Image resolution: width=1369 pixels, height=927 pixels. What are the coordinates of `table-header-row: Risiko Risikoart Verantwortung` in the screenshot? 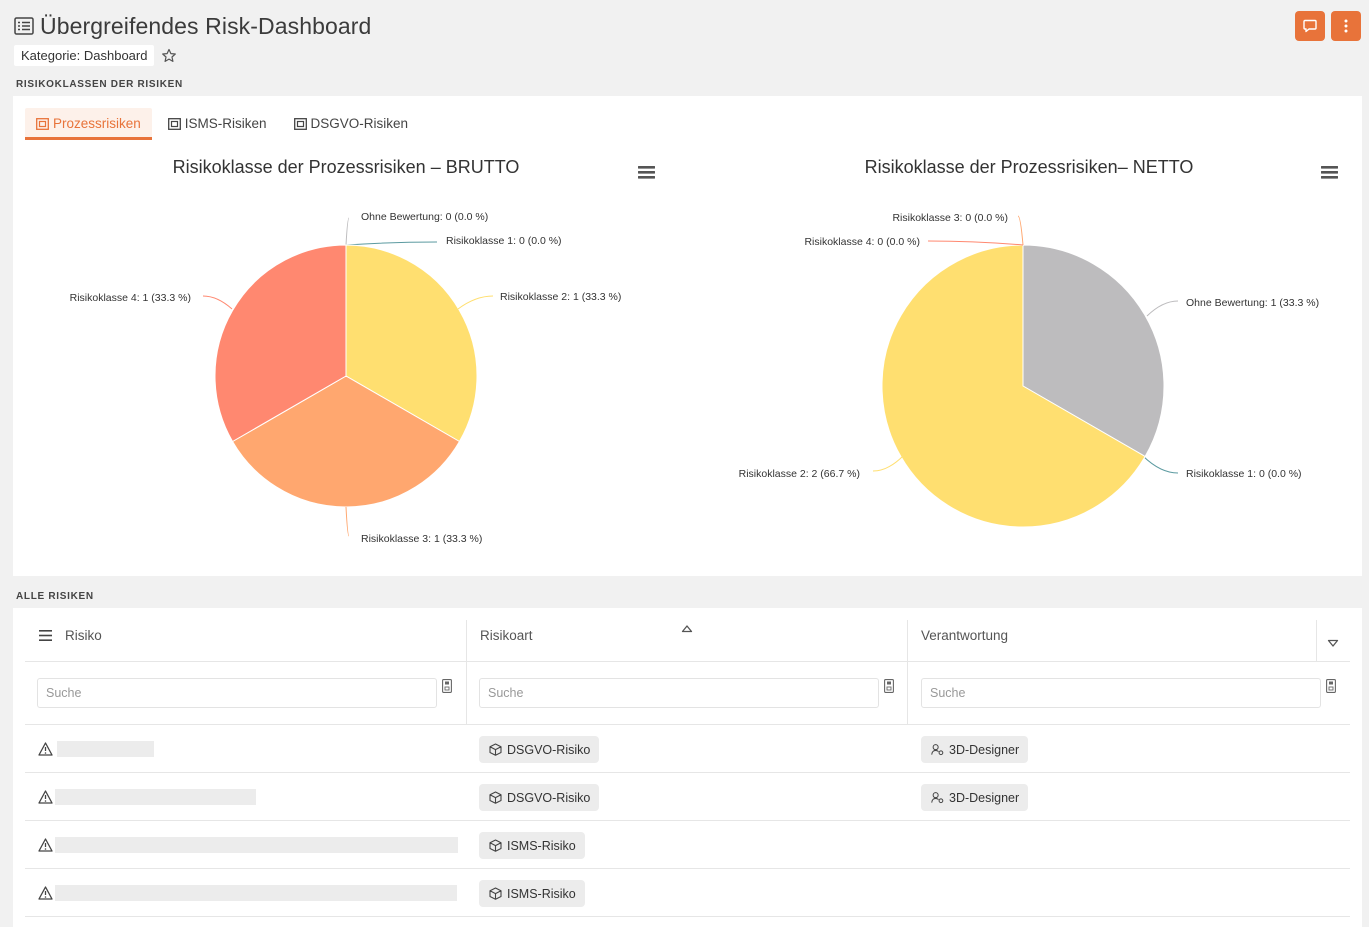 It's located at (687, 635).